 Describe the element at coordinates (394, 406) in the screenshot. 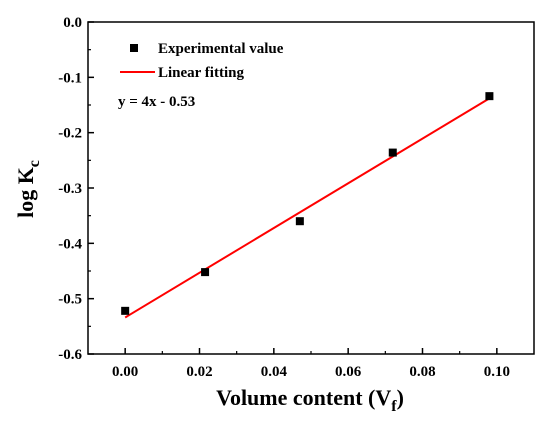

I see `x-axis-title-sub: f` at that location.